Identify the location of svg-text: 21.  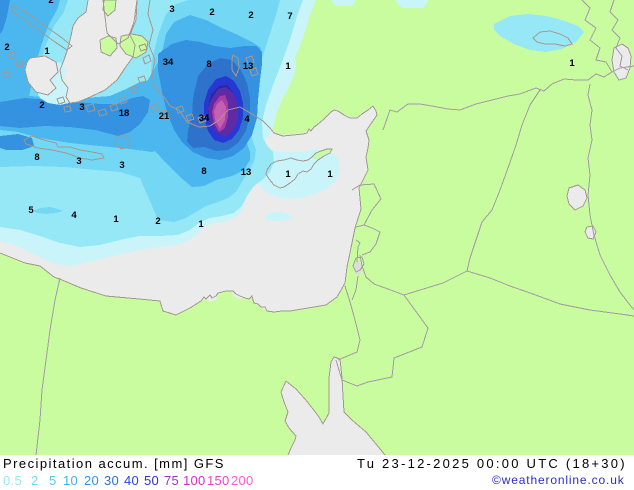
(164, 116).